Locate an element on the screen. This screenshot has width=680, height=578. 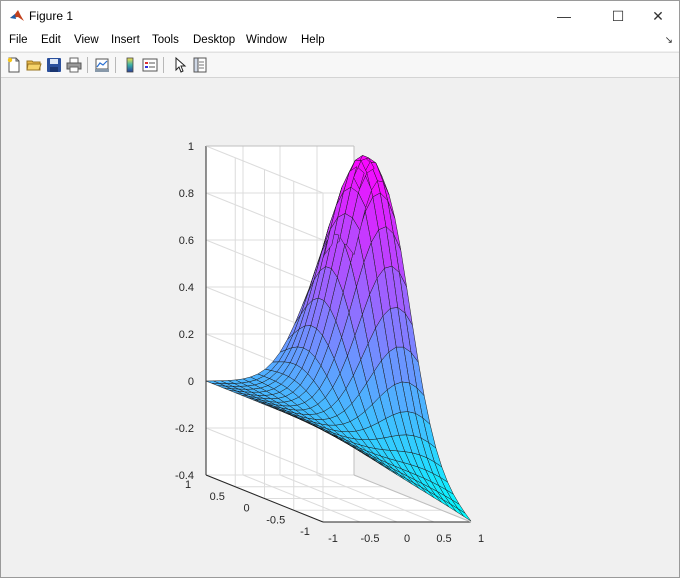
box-edge is located at coordinates (412, 498).